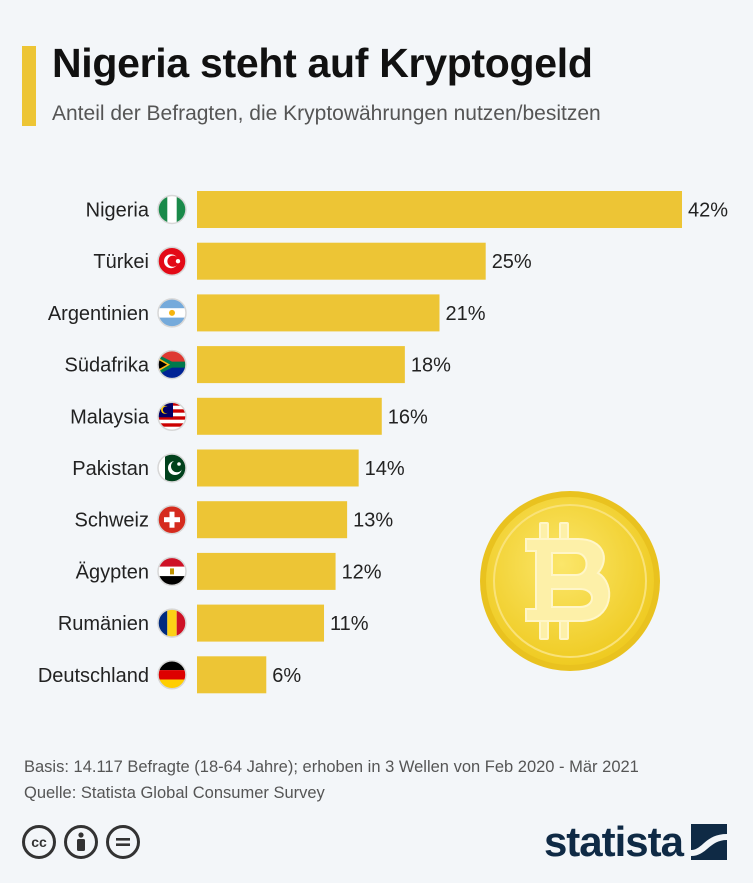  I want to click on bar-turkei, so click(341, 261).